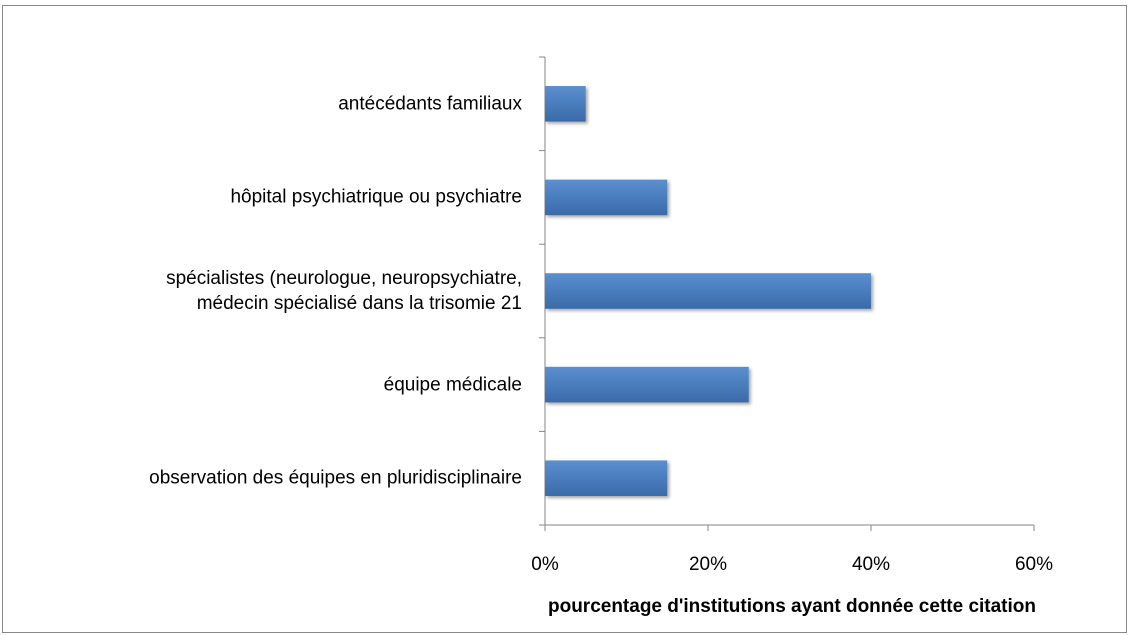 This screenshot has height=635, width=1130. I want to click on x-tick-label: 60%, so click(1034, 564).